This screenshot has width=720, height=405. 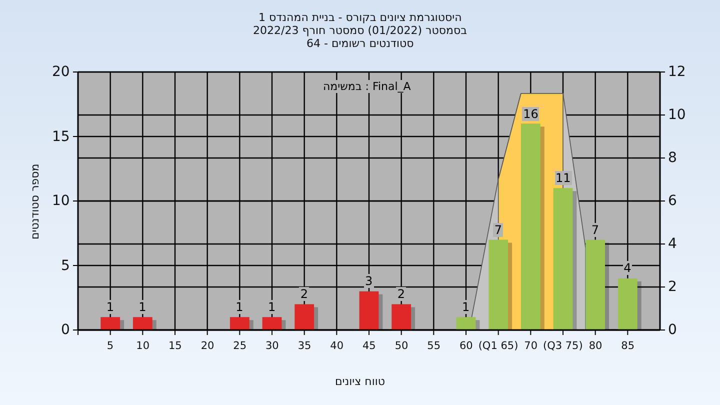 What do you see at coordinates (143, 346) in the screenshot?
I see `x-tick-label: 10` at bounding box center [143, 346].